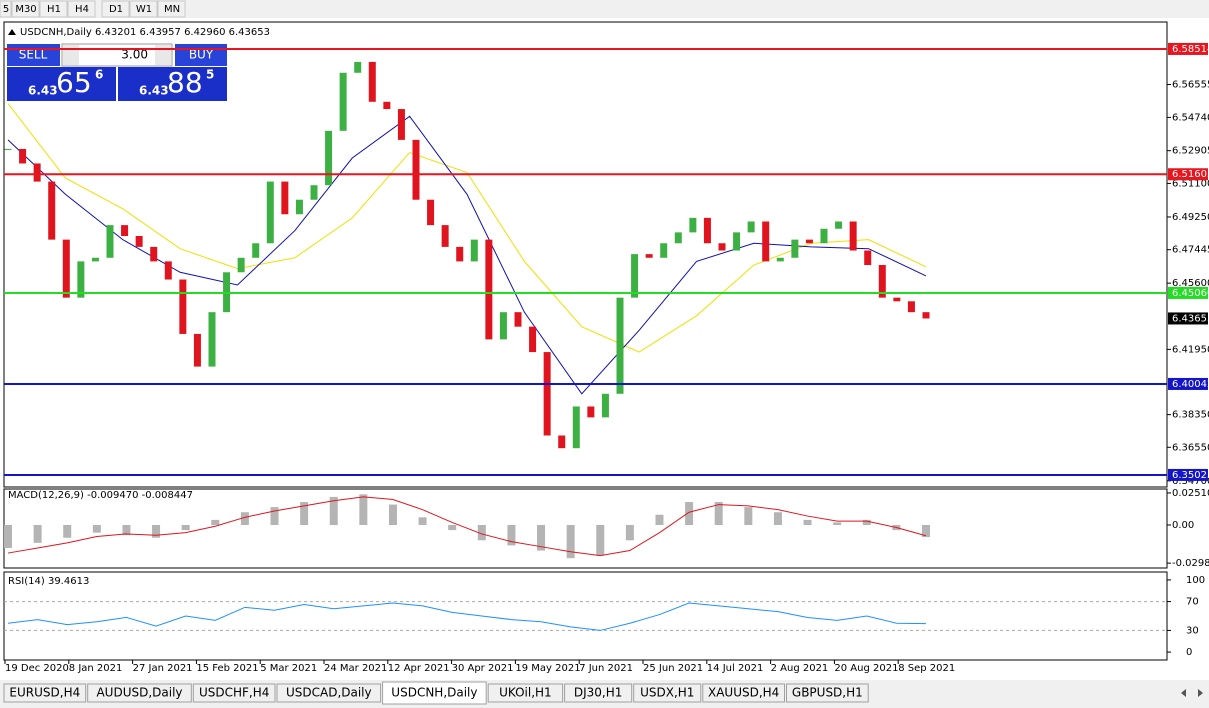  I want to click on lots-up, so click(163, 55).